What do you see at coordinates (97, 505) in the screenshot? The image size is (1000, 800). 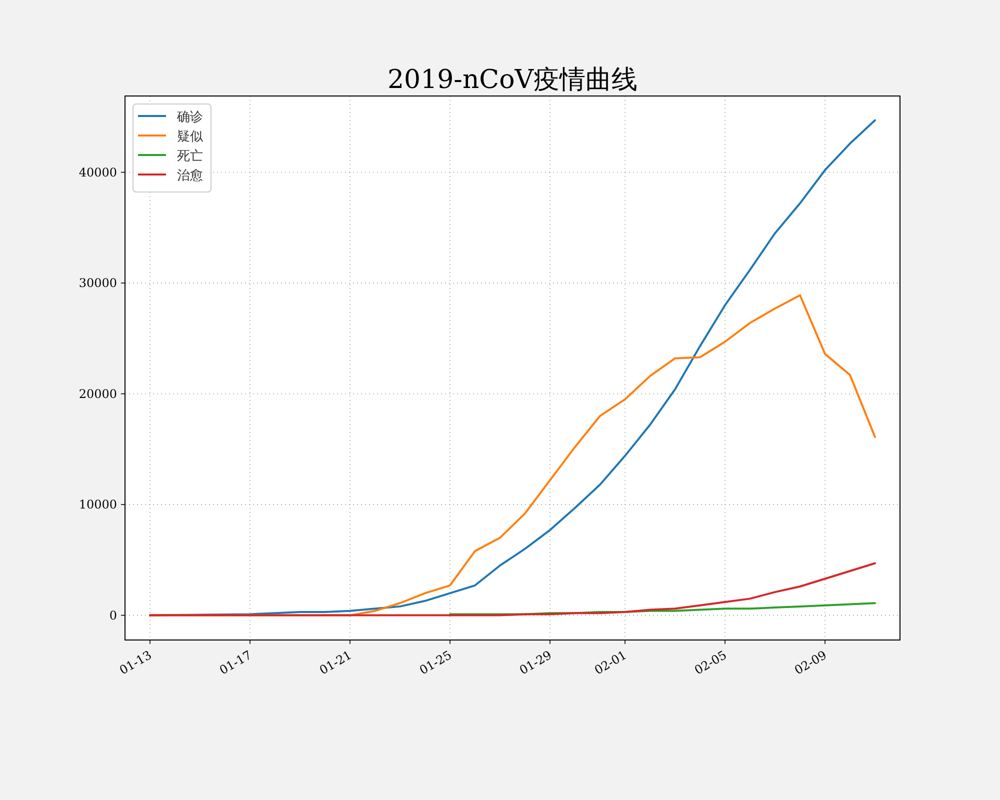 I see `y-tick-label: 10000` at bounding box center [97, 505].